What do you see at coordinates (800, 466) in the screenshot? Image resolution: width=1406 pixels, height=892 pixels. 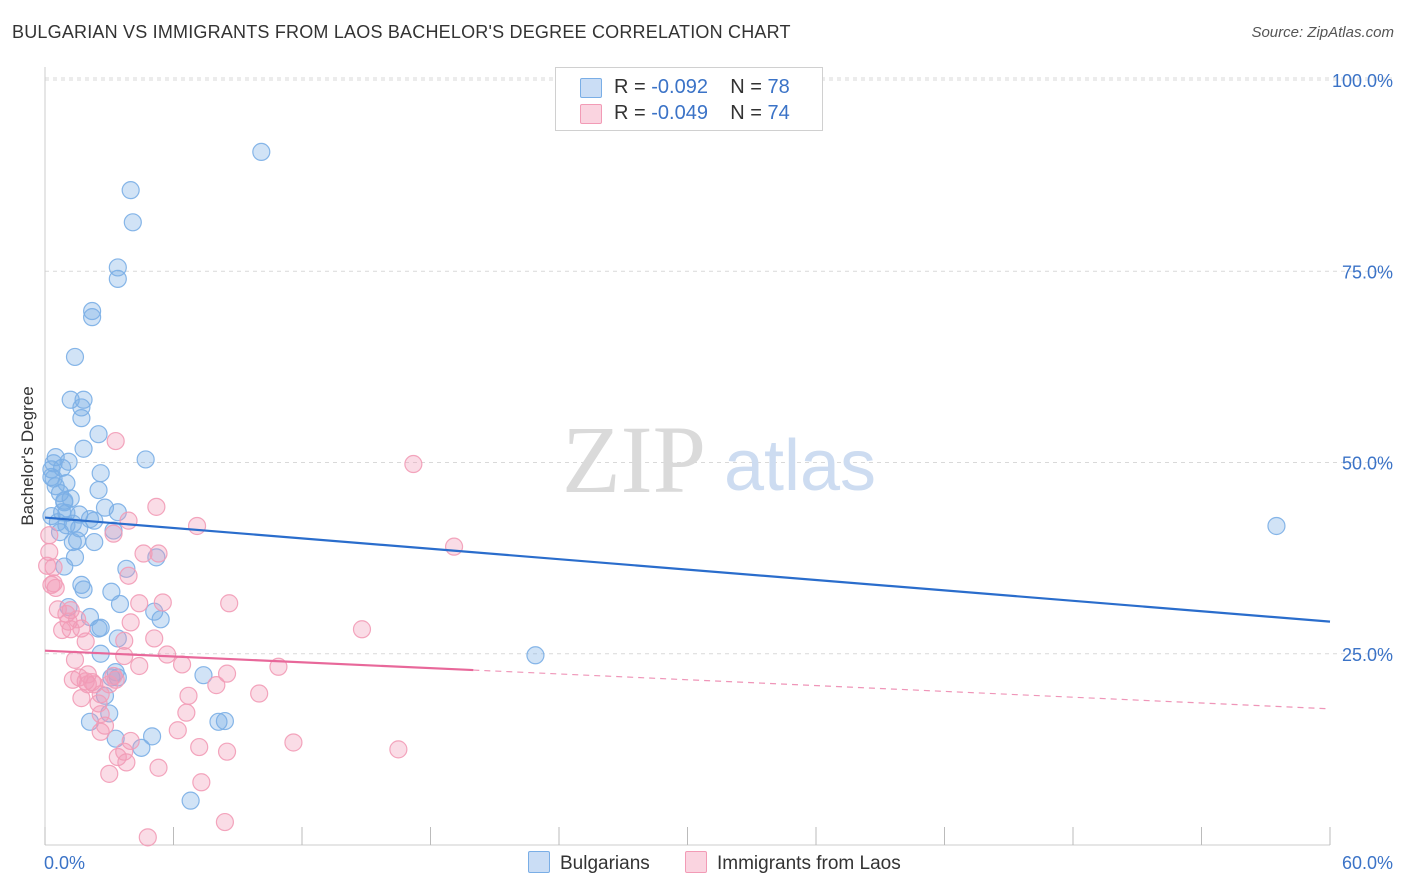 I see `watermark-atlas: atlas` at bounding box center [800, 466].